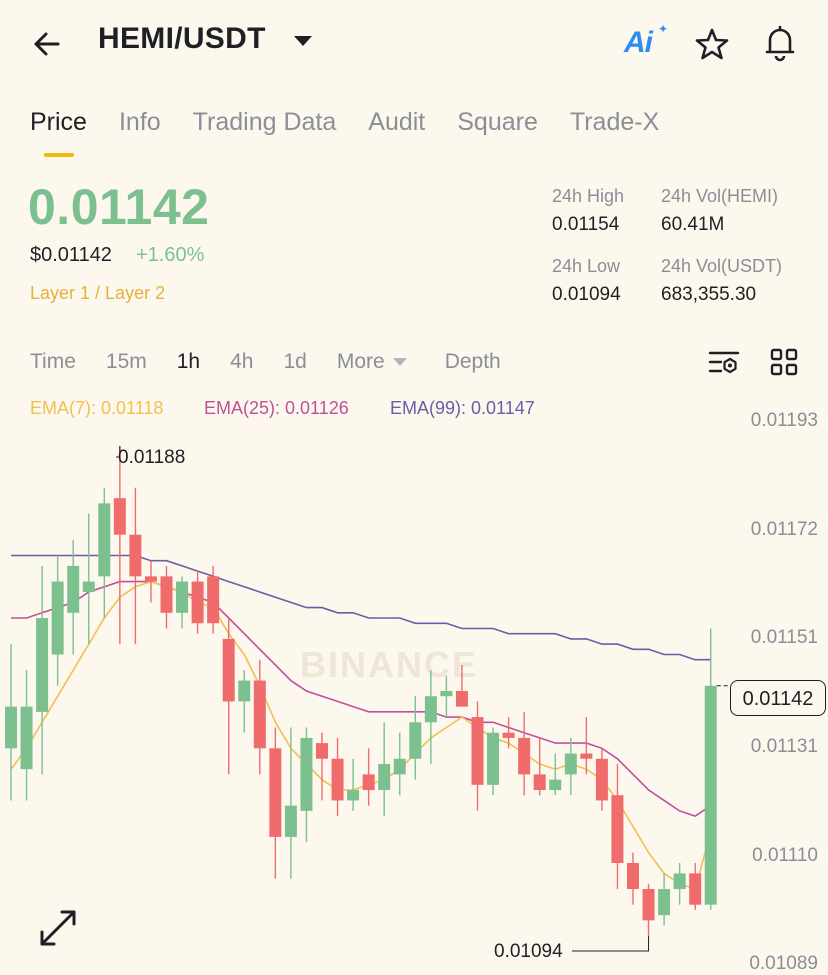 Image resolution: width=828 pixels, height=975 pixels. What do you see at coordinates (722, 266) in the screenshot?
I see `vol-quote-label: 24h Vol(USDT)` at bounding box center [722, 266].